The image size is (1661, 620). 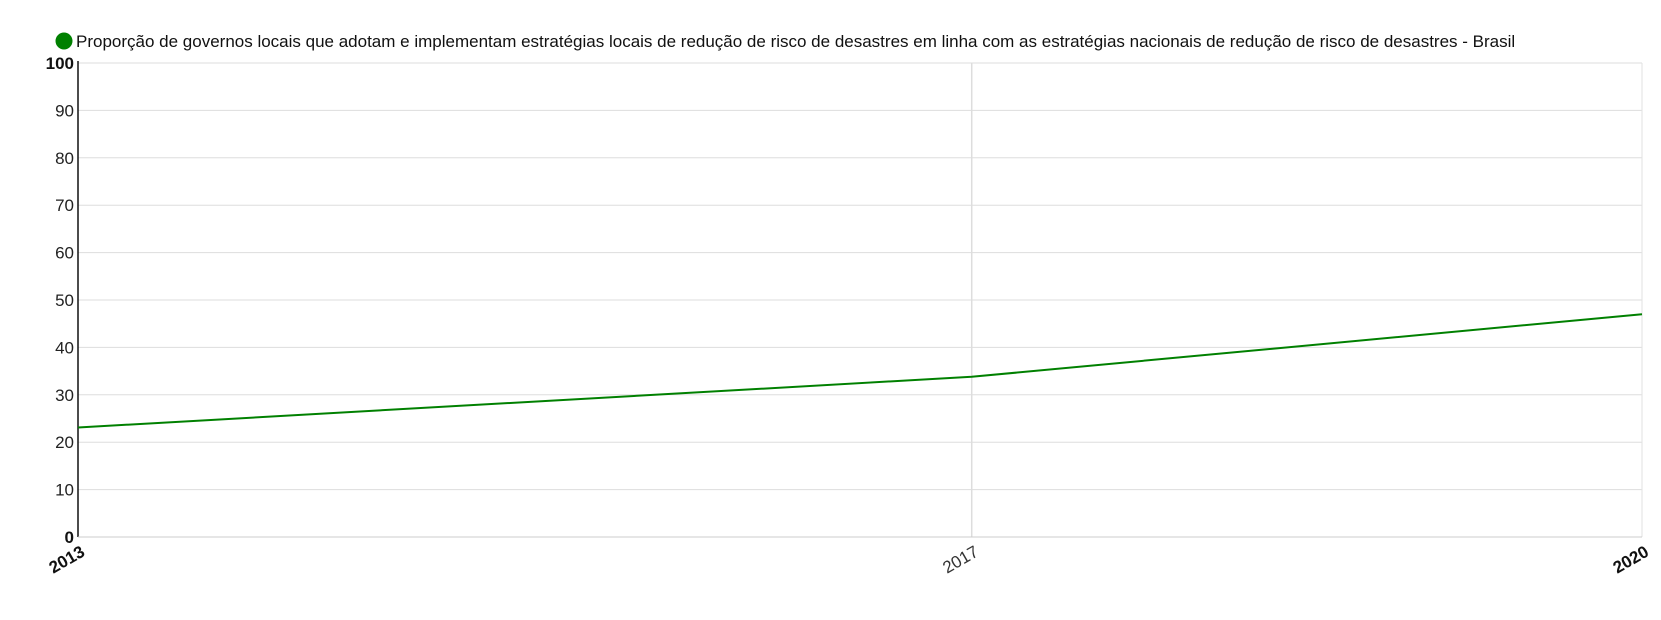 I want to click on y-tick-label: 10, so click(x=64, y=490).